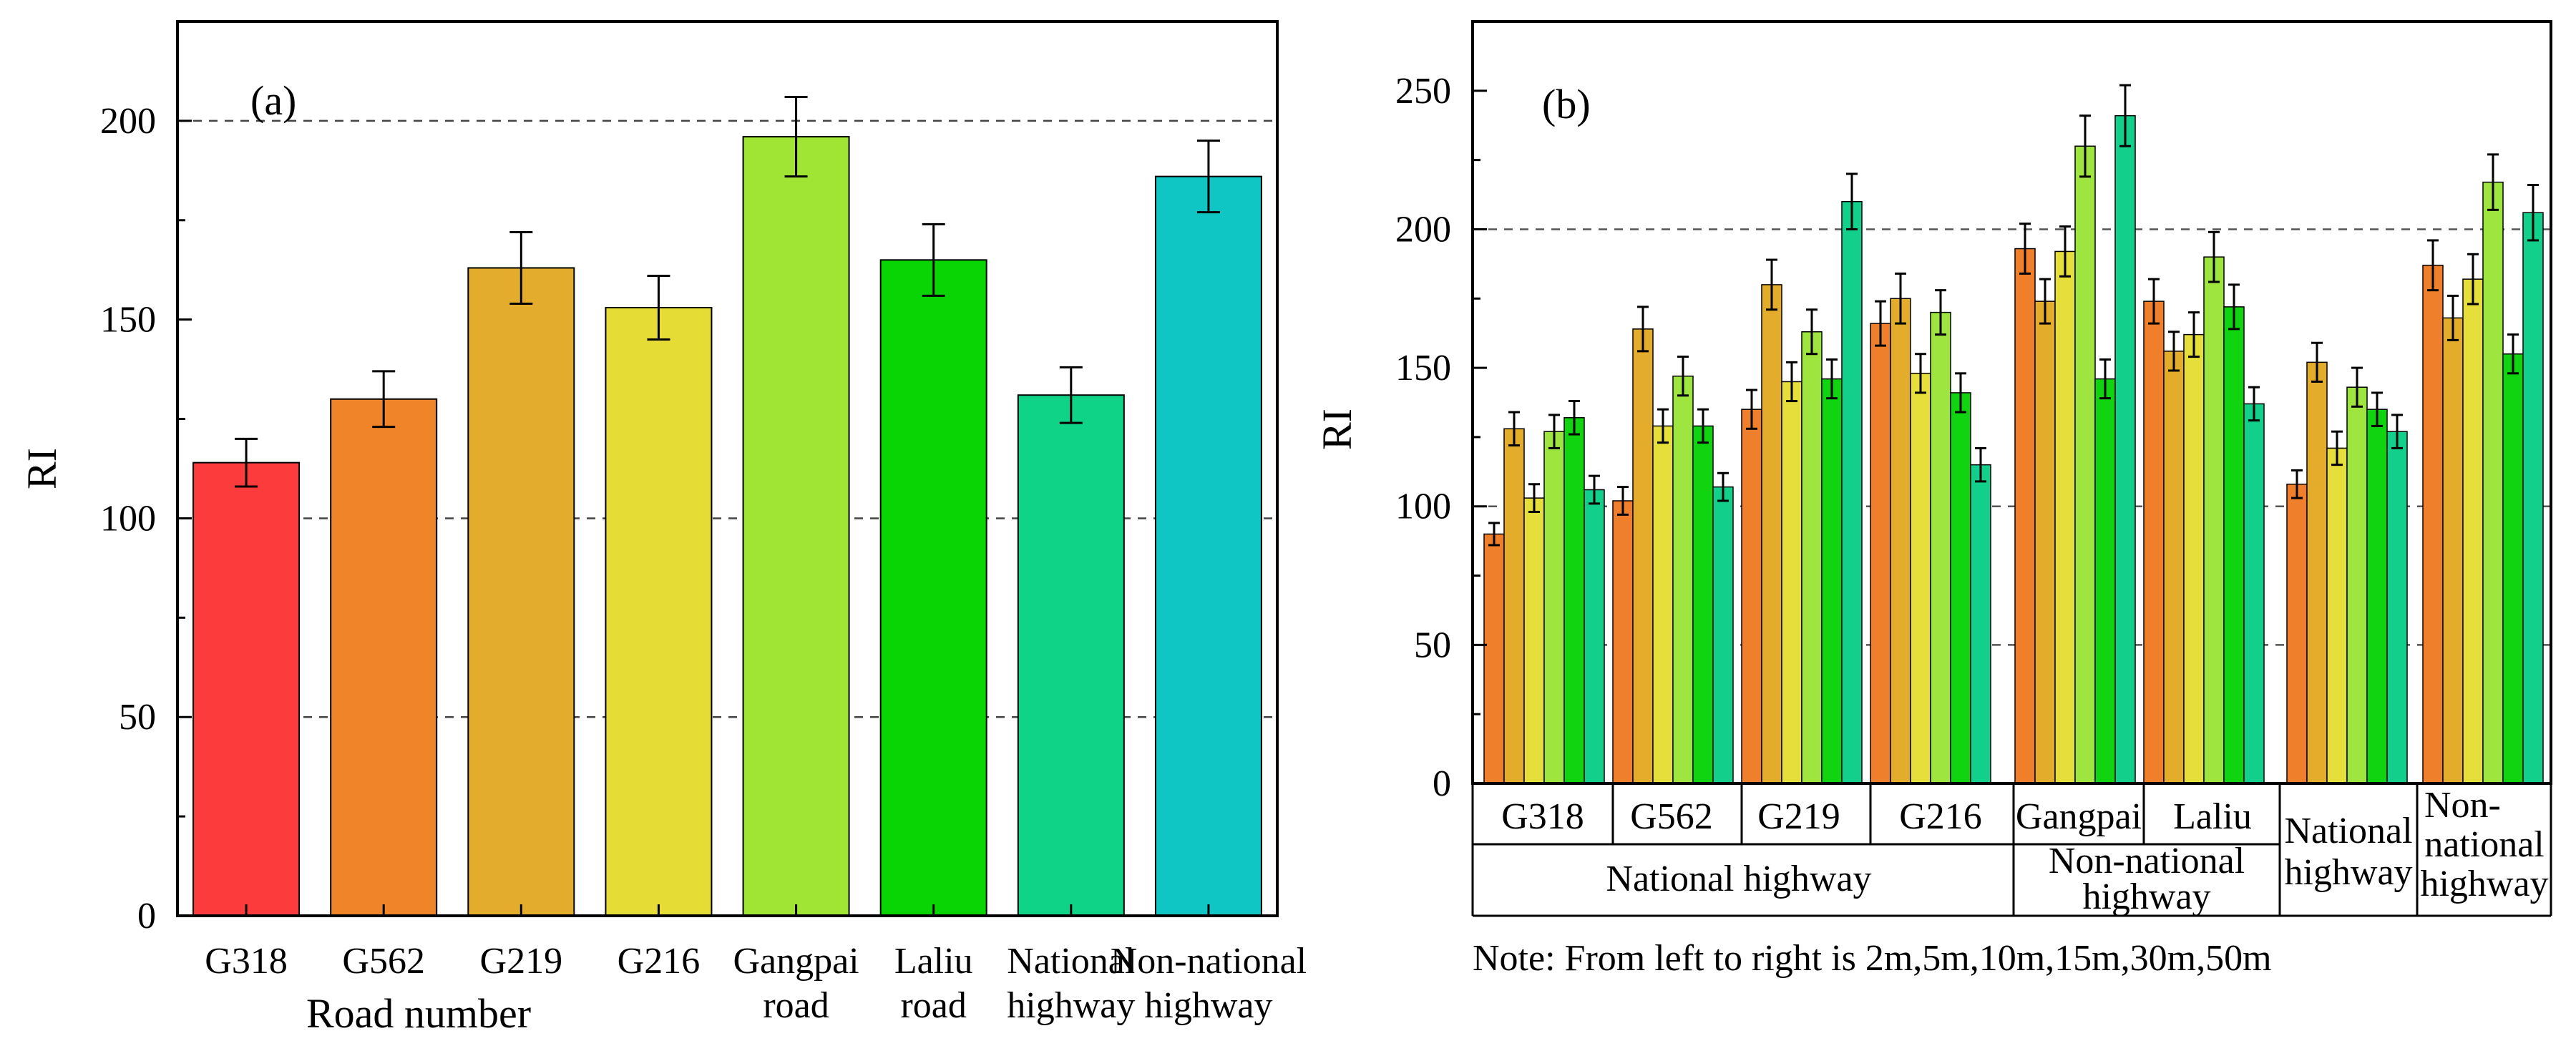  I want to click on bar-g0-s5, so click(1594, 636).